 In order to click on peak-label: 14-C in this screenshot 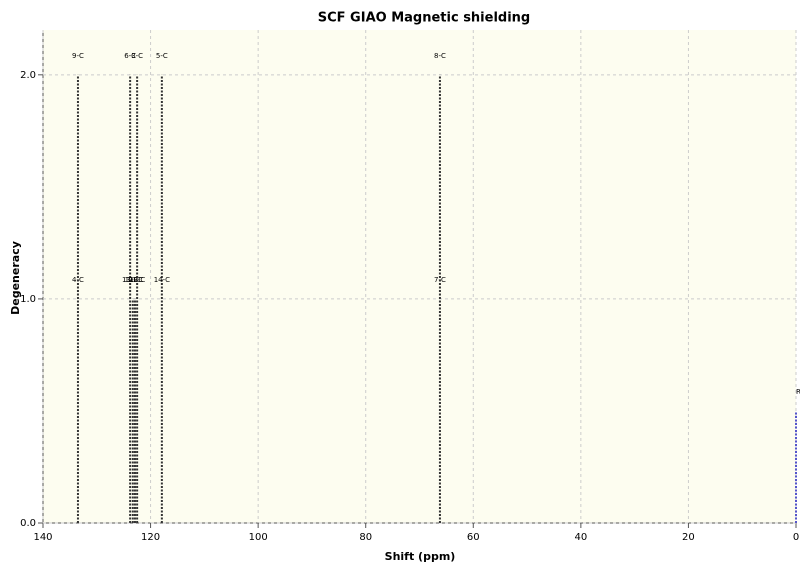, I will do `click(162, 280)`.